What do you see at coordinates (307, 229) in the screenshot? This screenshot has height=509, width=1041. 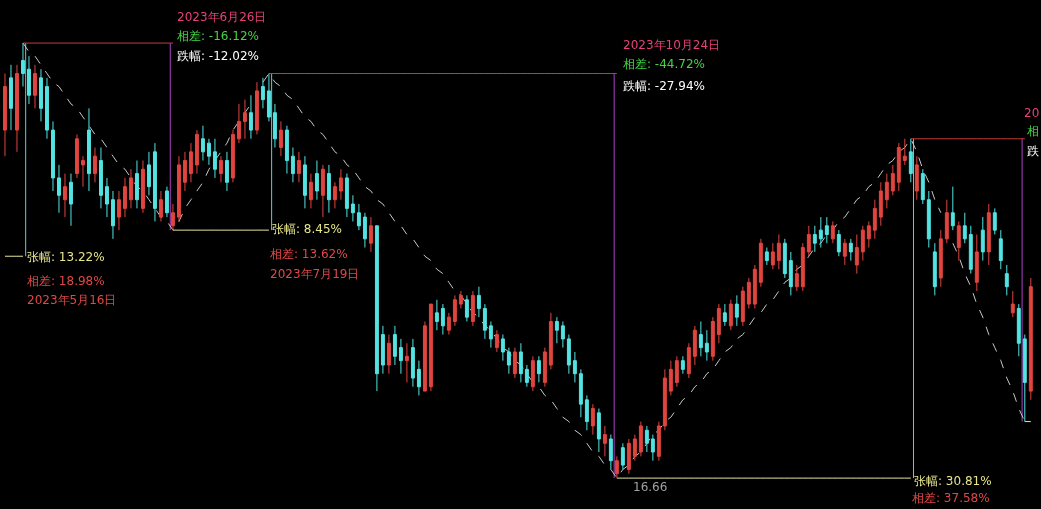 I see `annotation: 张幅: 8.45%` at bounding box center [307, 229].